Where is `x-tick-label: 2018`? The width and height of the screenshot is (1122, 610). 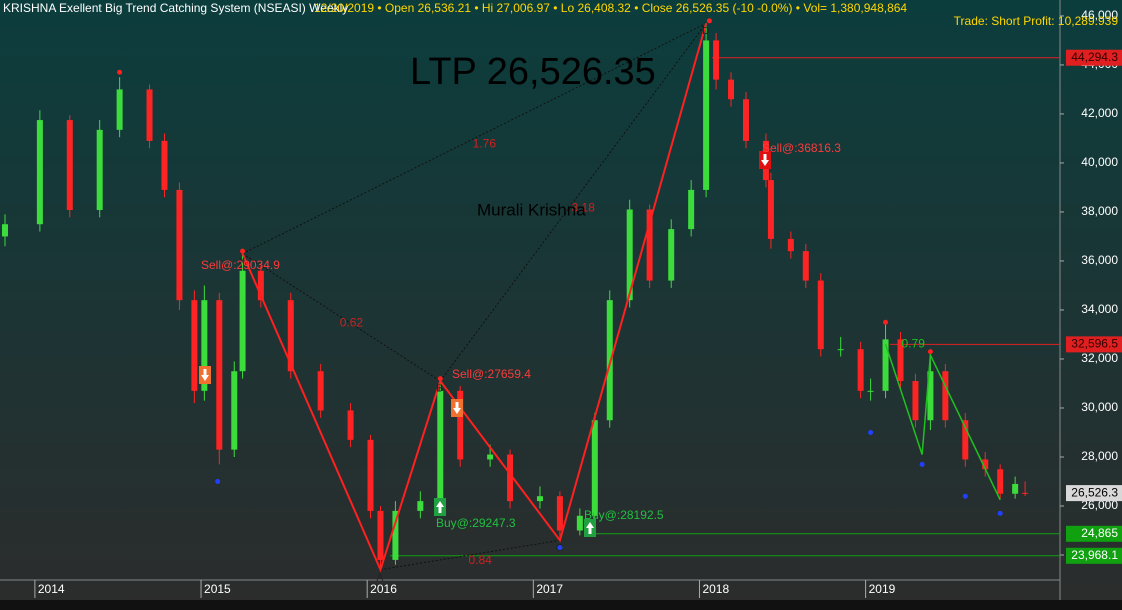 x-tick-label: 2018 is located at coordinates (715, 589).